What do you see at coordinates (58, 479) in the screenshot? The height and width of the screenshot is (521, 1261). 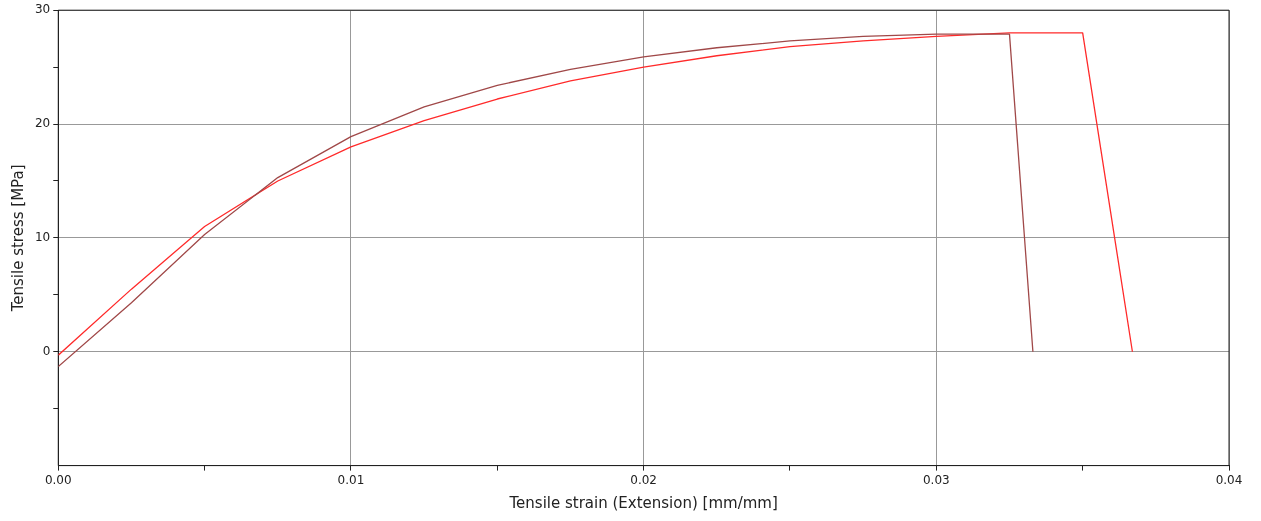 I see `x-tick-label: 0.00` at bounding box center [58, 479].